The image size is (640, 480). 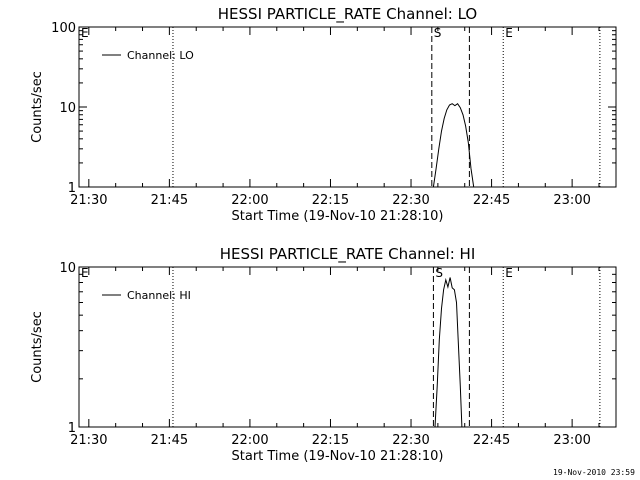 I want to click on panel2-marker-label: S, so click(x=439, y=273).